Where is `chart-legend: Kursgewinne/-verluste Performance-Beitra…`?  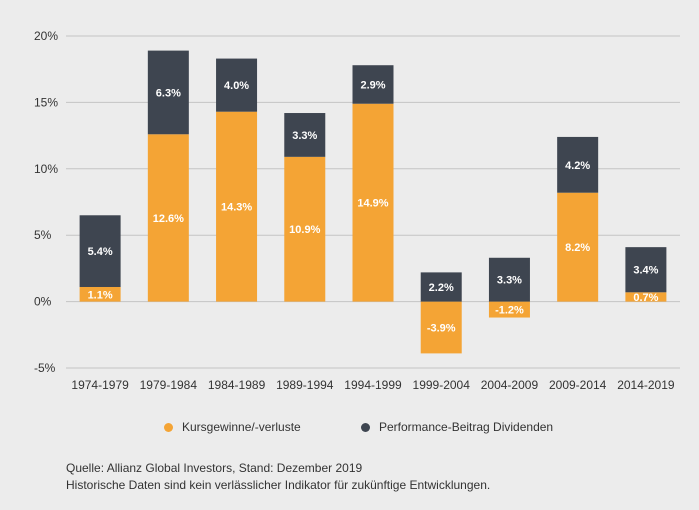
chart-legend: Kursgewinne/-verluste Performance-Beitra… is located at coordinates (349, 429).